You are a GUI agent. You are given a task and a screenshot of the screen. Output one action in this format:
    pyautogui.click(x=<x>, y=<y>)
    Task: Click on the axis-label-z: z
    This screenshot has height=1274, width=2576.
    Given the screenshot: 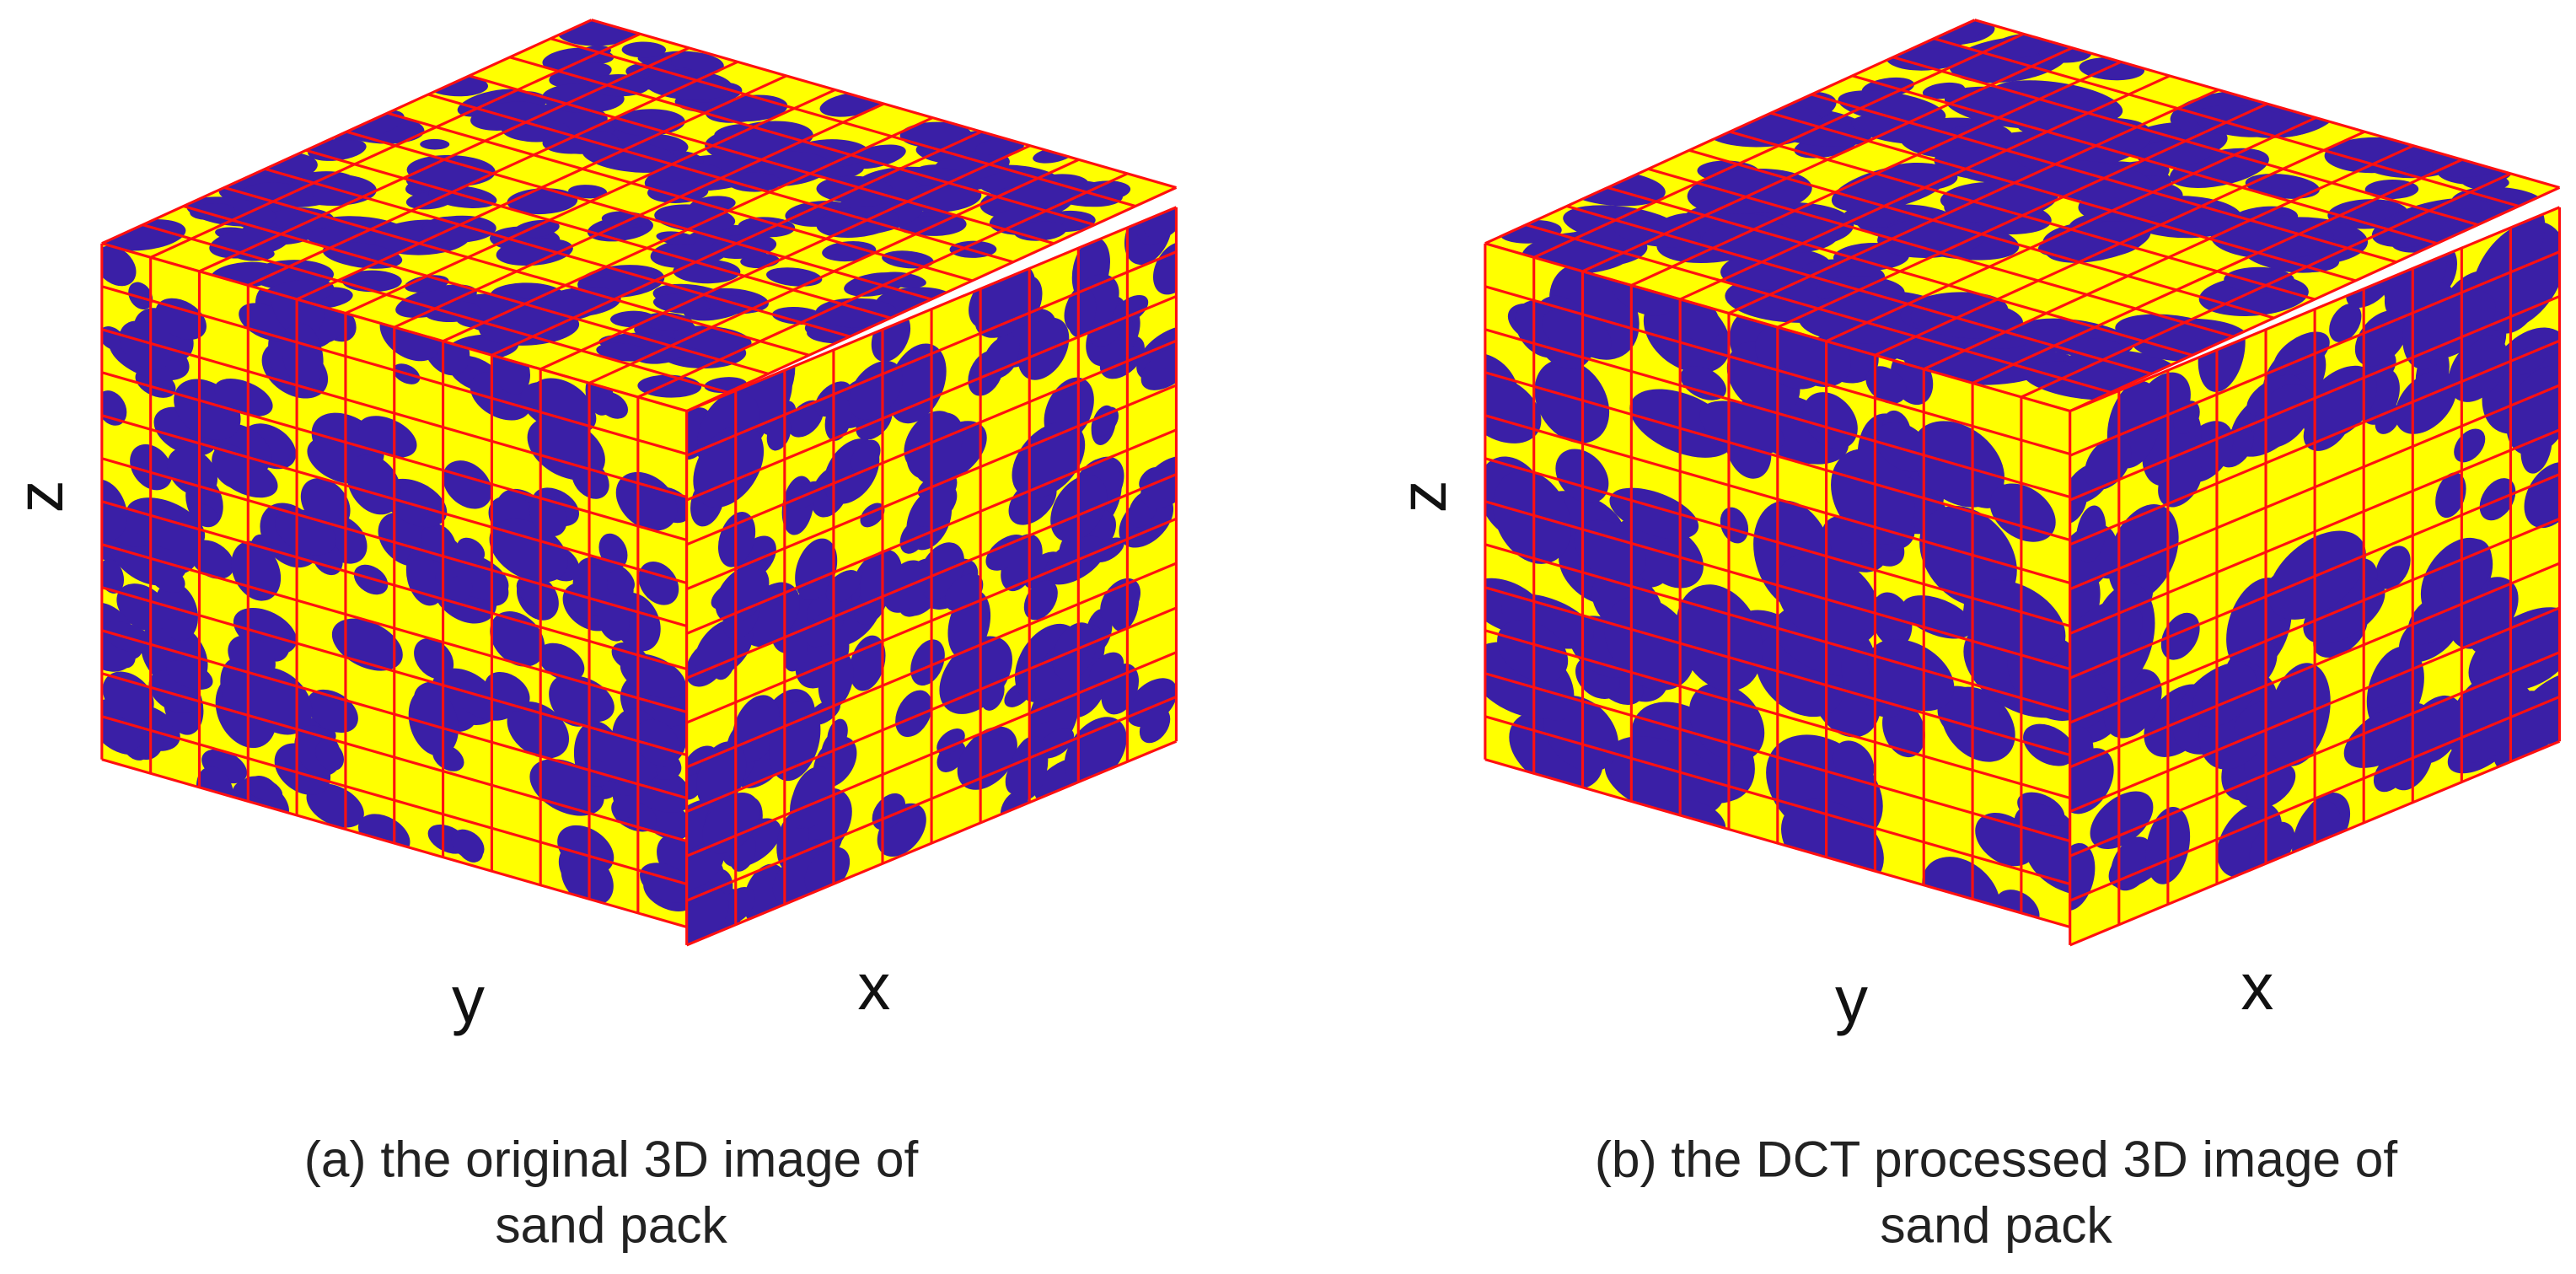 What is the action you would take?
    pyautogui.click(x=40, y=496)
    